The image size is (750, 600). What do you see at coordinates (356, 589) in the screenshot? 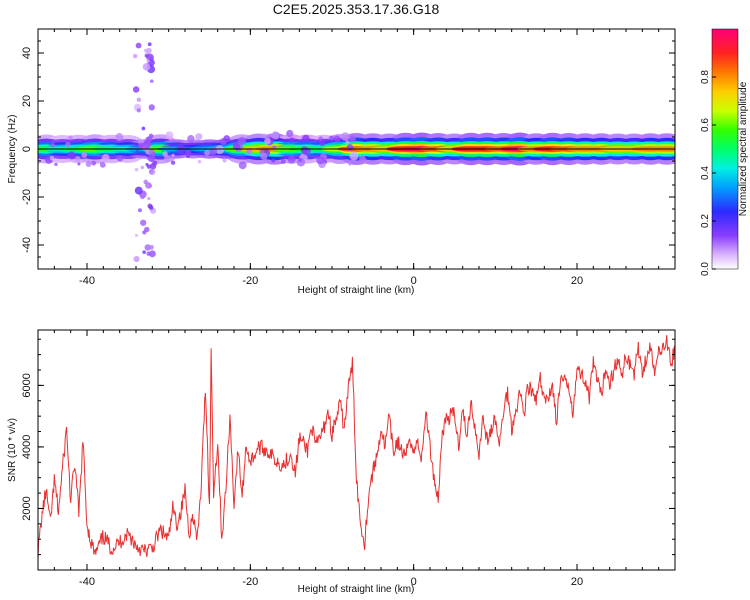
I see `bottom-x-axis-label: Height of straight line (km)` at bounding box center [356, 589].